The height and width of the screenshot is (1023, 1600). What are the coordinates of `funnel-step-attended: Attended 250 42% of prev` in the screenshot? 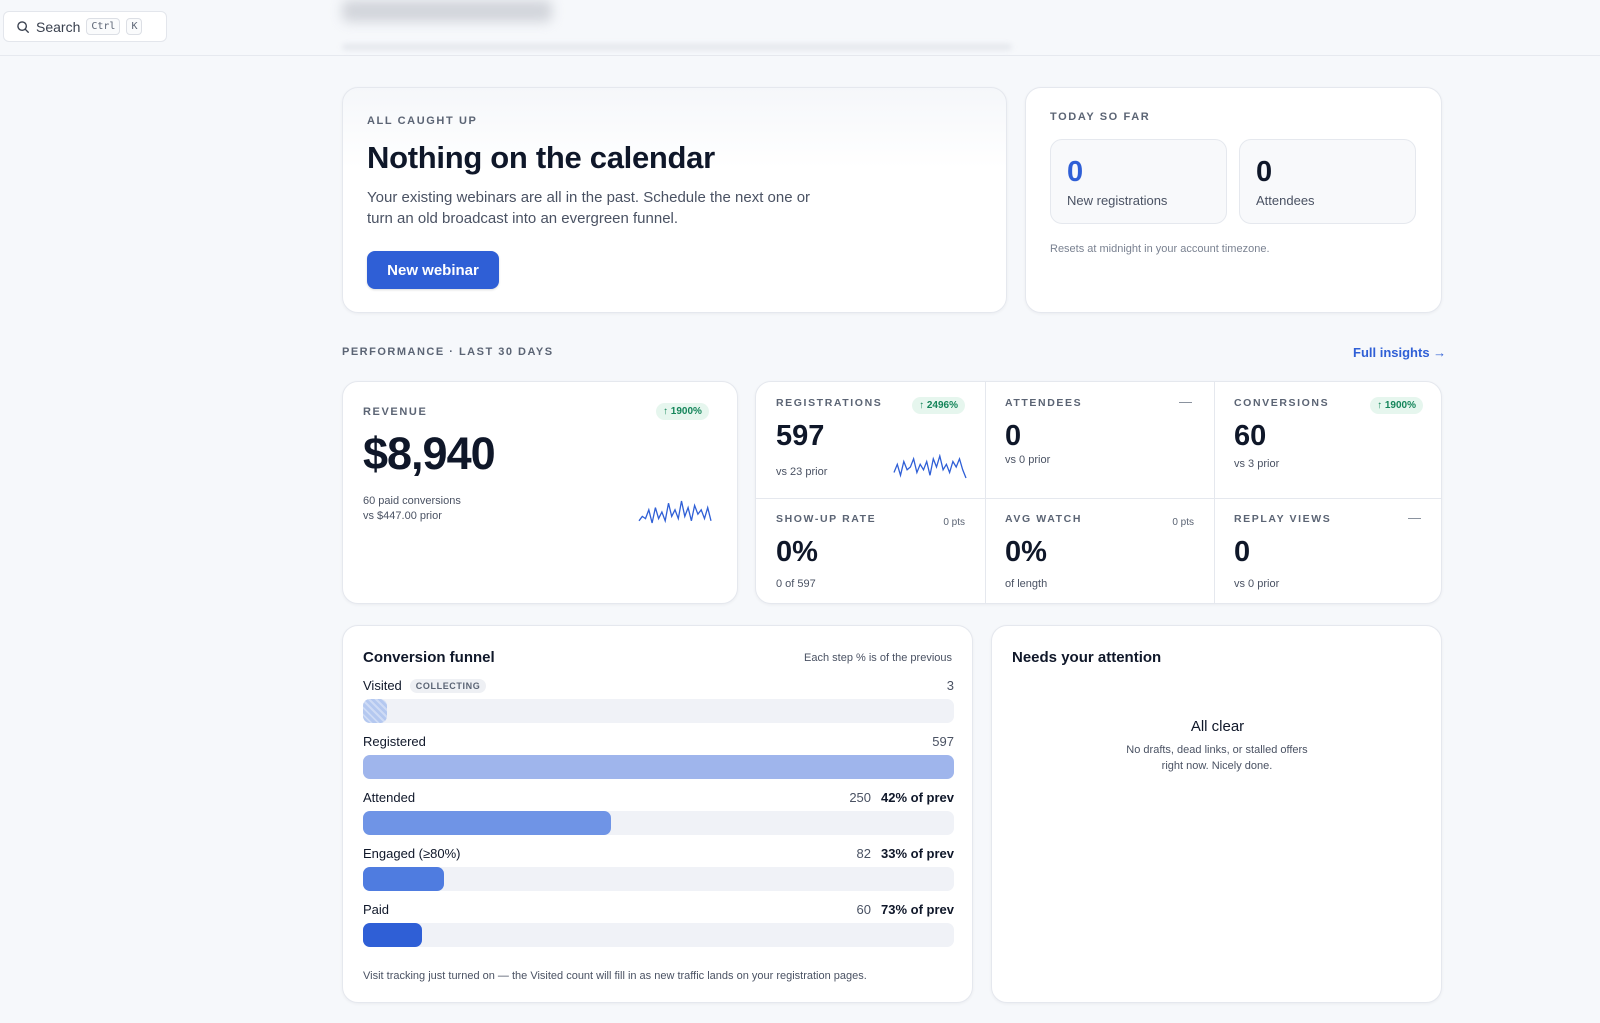 It's located at (658, 815).